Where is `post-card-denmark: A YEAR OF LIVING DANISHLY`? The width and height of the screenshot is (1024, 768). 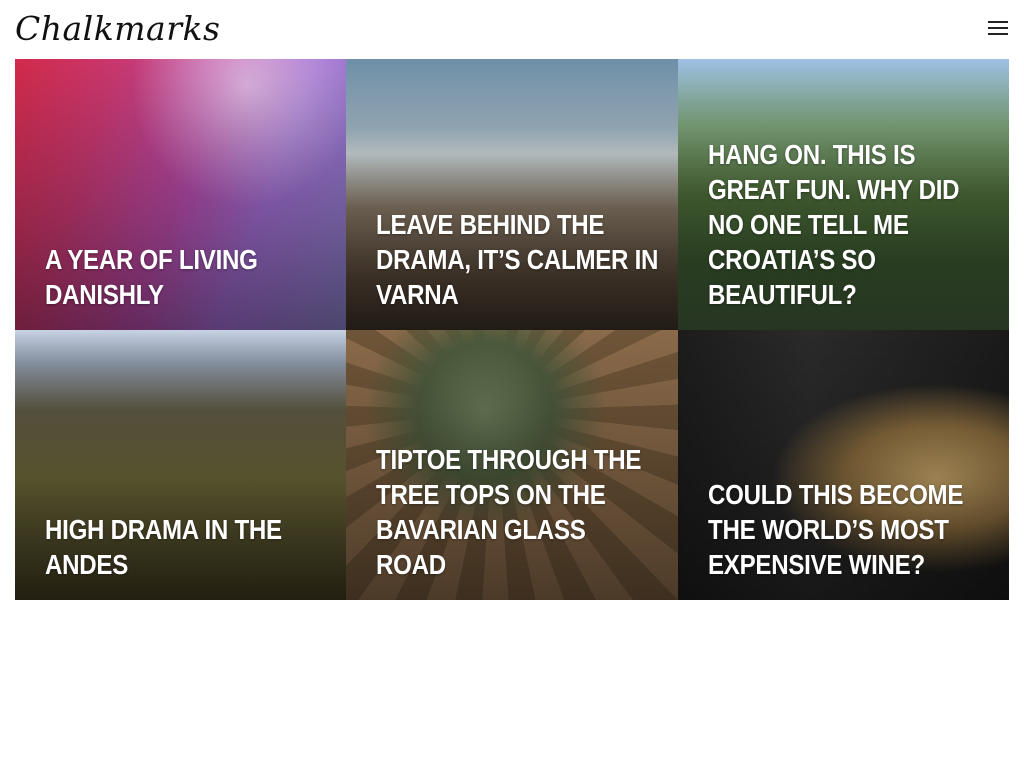 post-card-denmark: A YEAR OF LIVING DANISHLY is located at coordinates (180, 194).